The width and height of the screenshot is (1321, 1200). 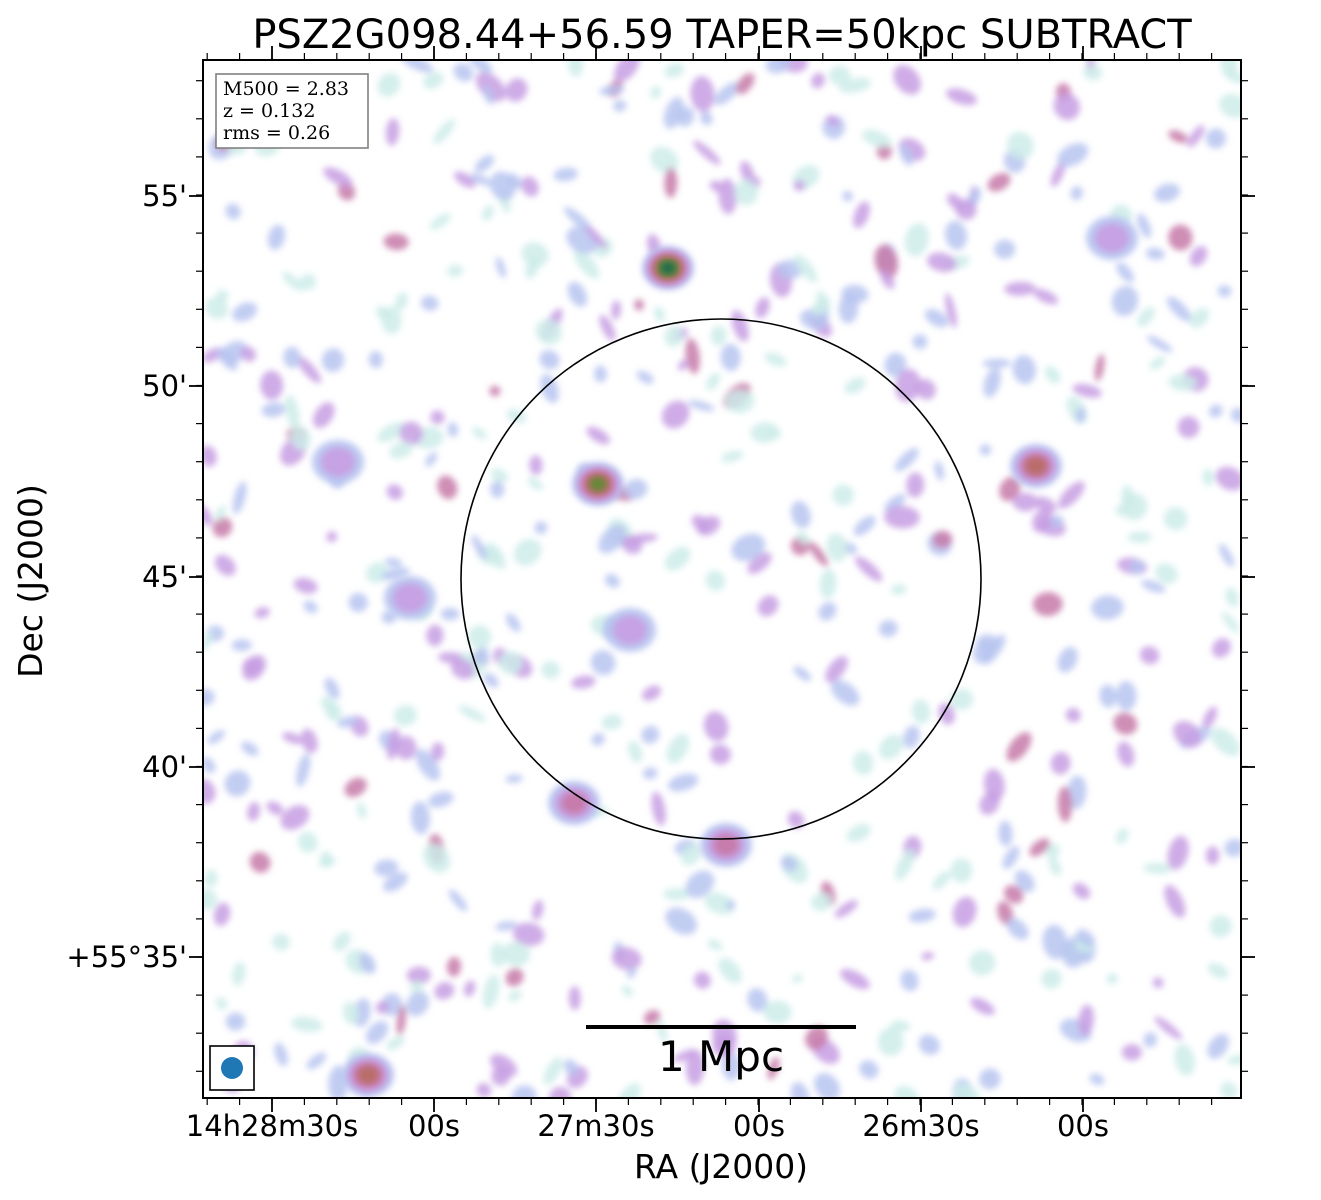 I want to click on info-m500: M500 = 2.83, so click(x=286, y=89).